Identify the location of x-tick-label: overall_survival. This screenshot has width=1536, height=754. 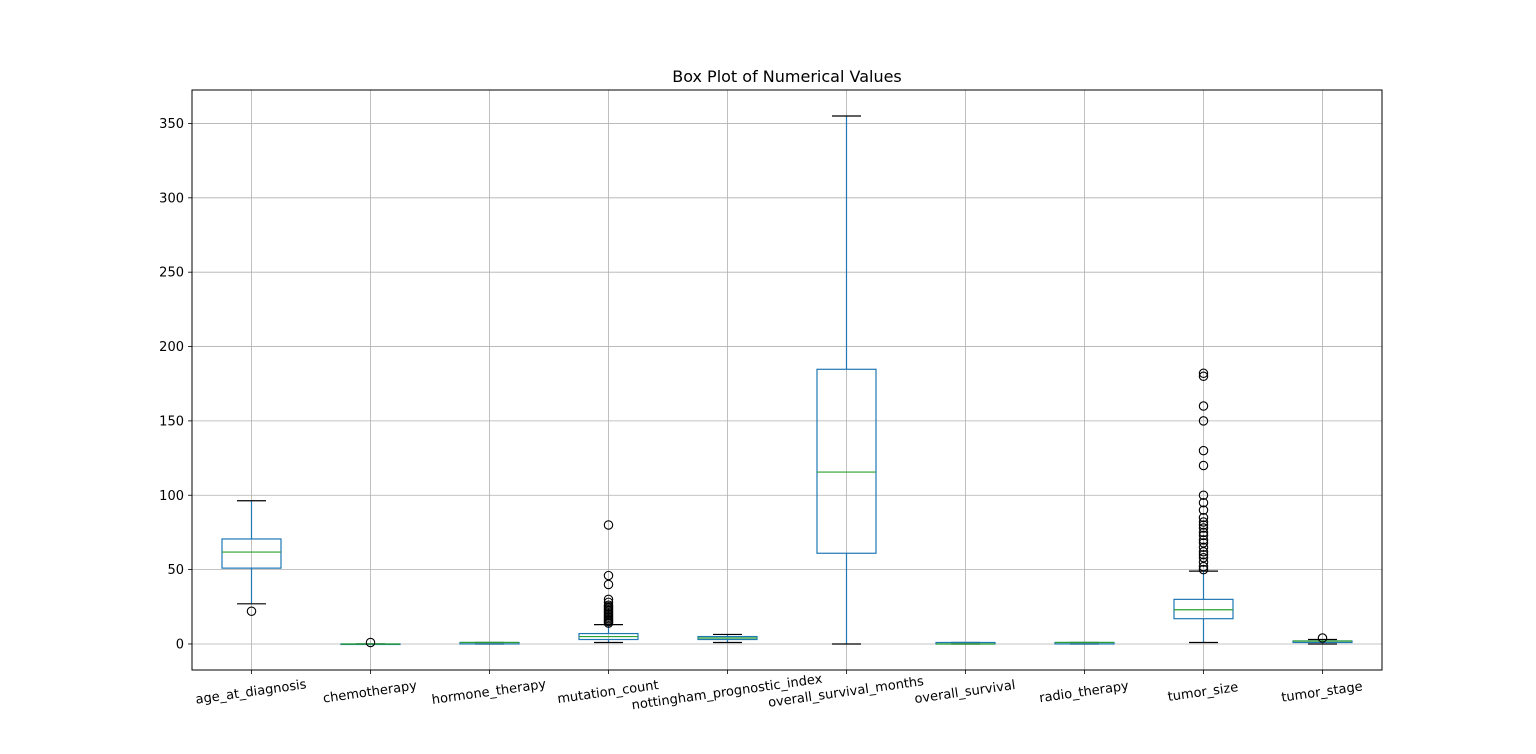
(965, 692).